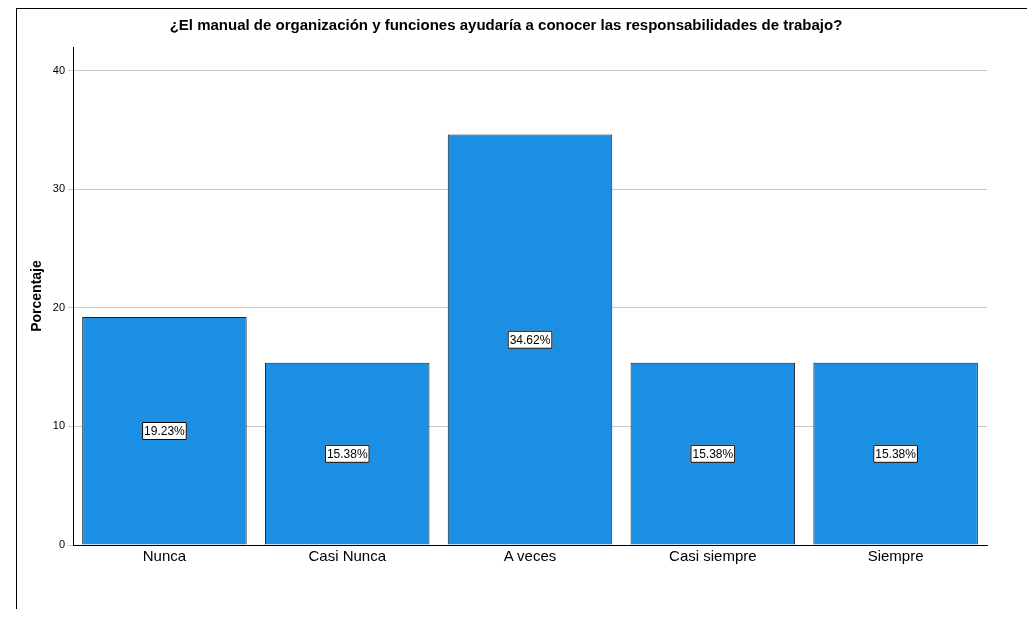 This screenshot has height=617, width=1036. Describe the element at coordinates (62, 544) in the screenshot. I see `y-tick-label: 0` at that location.